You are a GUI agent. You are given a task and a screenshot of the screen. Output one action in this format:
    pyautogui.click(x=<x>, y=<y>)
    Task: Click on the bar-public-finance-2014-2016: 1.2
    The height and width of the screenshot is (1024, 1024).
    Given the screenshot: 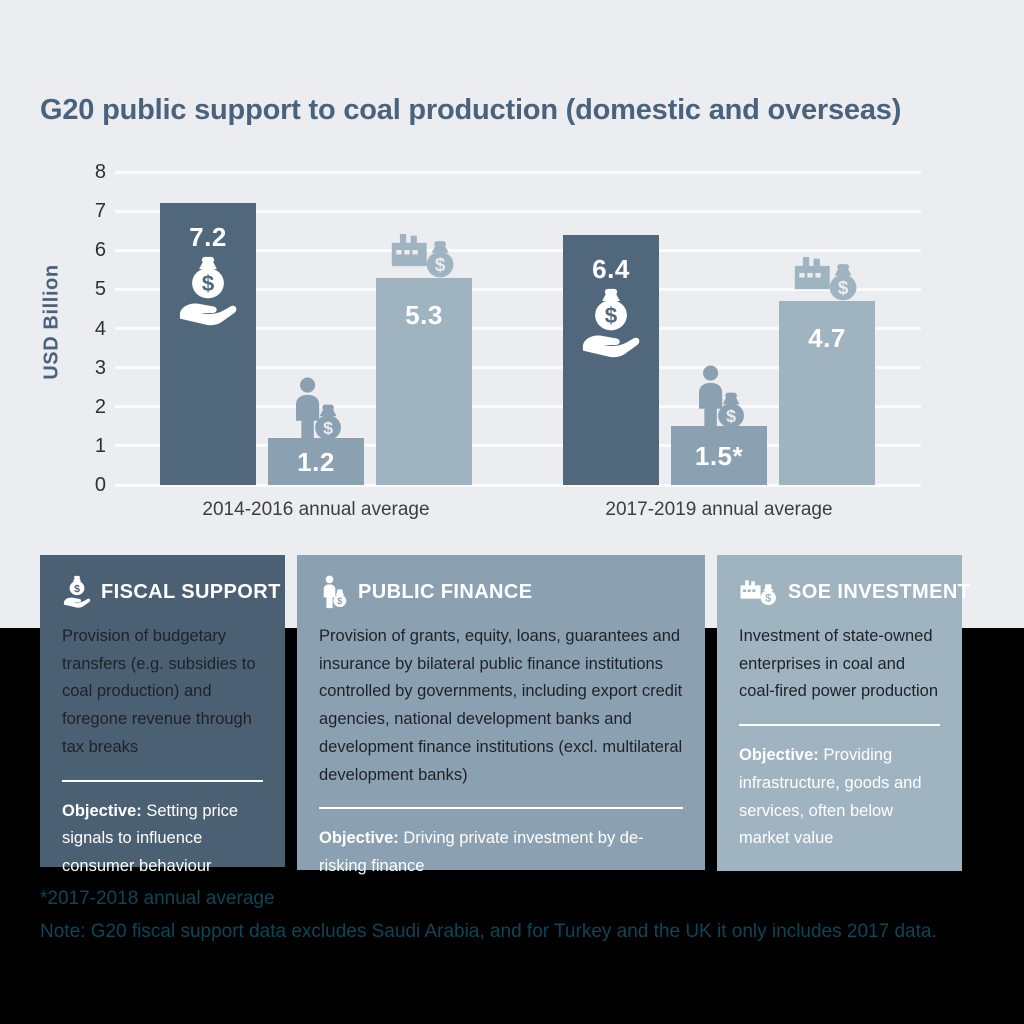 What is the action you would take?
    pyautogui.click(x=316, y=461)
    